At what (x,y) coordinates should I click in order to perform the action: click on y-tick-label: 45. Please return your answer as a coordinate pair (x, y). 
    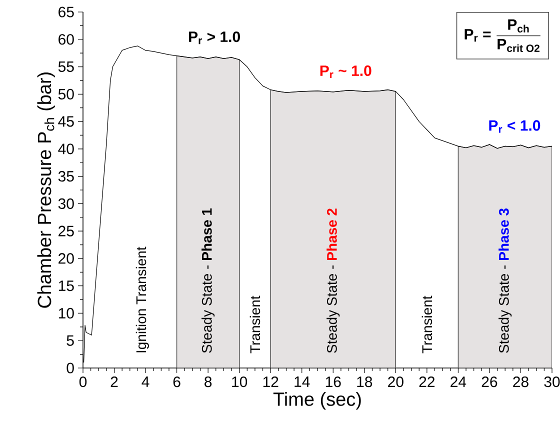
    Looking at the image, I should click on (66, 121).